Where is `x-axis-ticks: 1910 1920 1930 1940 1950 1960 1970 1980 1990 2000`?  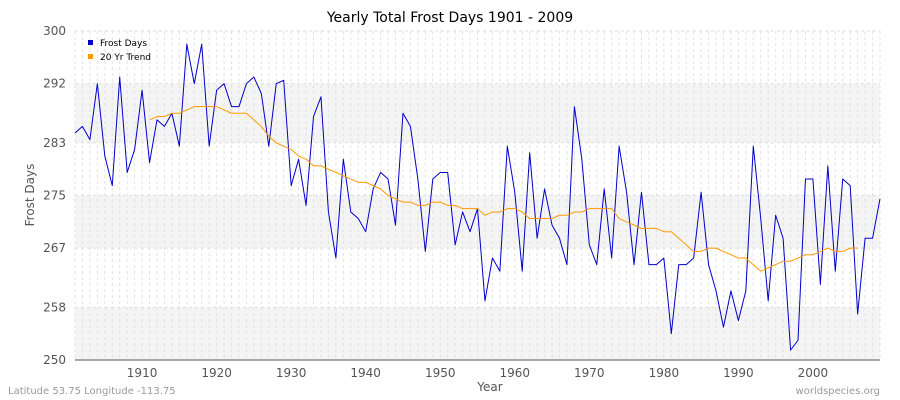 x-axis-ticks: 1910 1920 1930 1940 1950 1960 1970 1980 1990 2000 is located at coordinates (477, 373).